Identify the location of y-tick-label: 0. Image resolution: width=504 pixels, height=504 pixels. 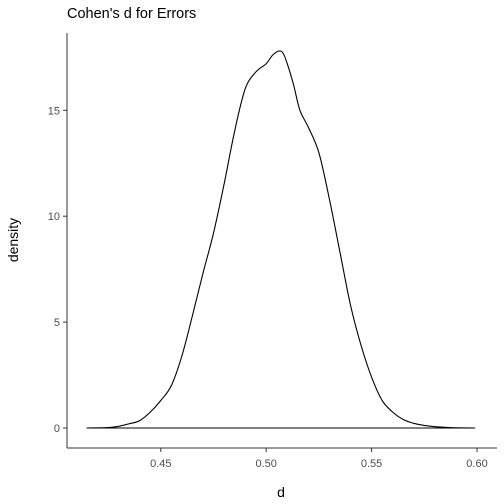
(57, 429).